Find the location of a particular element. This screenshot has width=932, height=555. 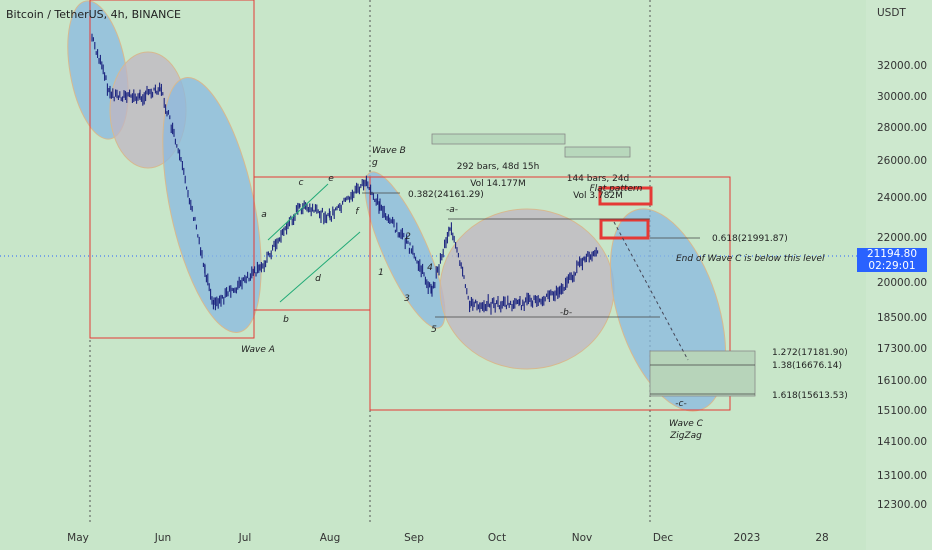

impulse-number-label: 1 is located at coordinates (381, 273).